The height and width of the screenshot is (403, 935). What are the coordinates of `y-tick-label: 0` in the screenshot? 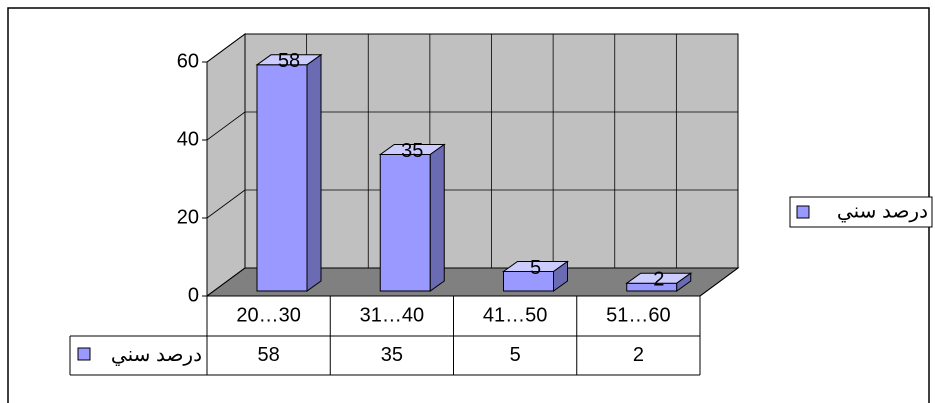 It's located at (193, 295).